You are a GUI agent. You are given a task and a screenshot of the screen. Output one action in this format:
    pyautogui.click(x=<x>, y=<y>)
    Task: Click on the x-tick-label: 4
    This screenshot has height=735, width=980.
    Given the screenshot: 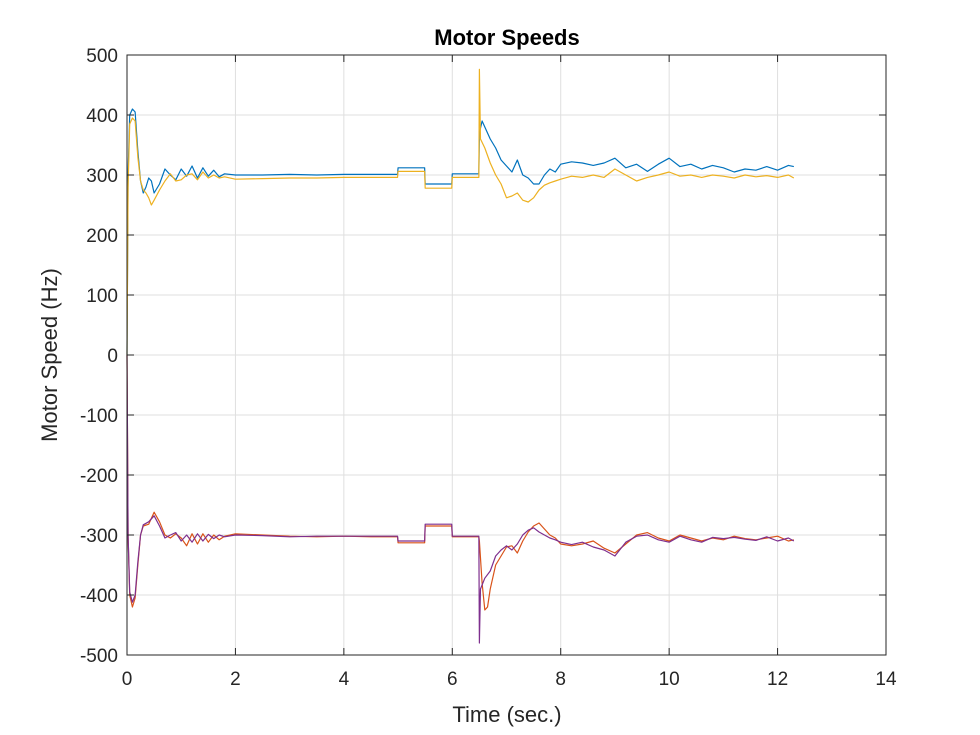 What is the action you would take?
    pyautogui.click(x=344, y=679)
    